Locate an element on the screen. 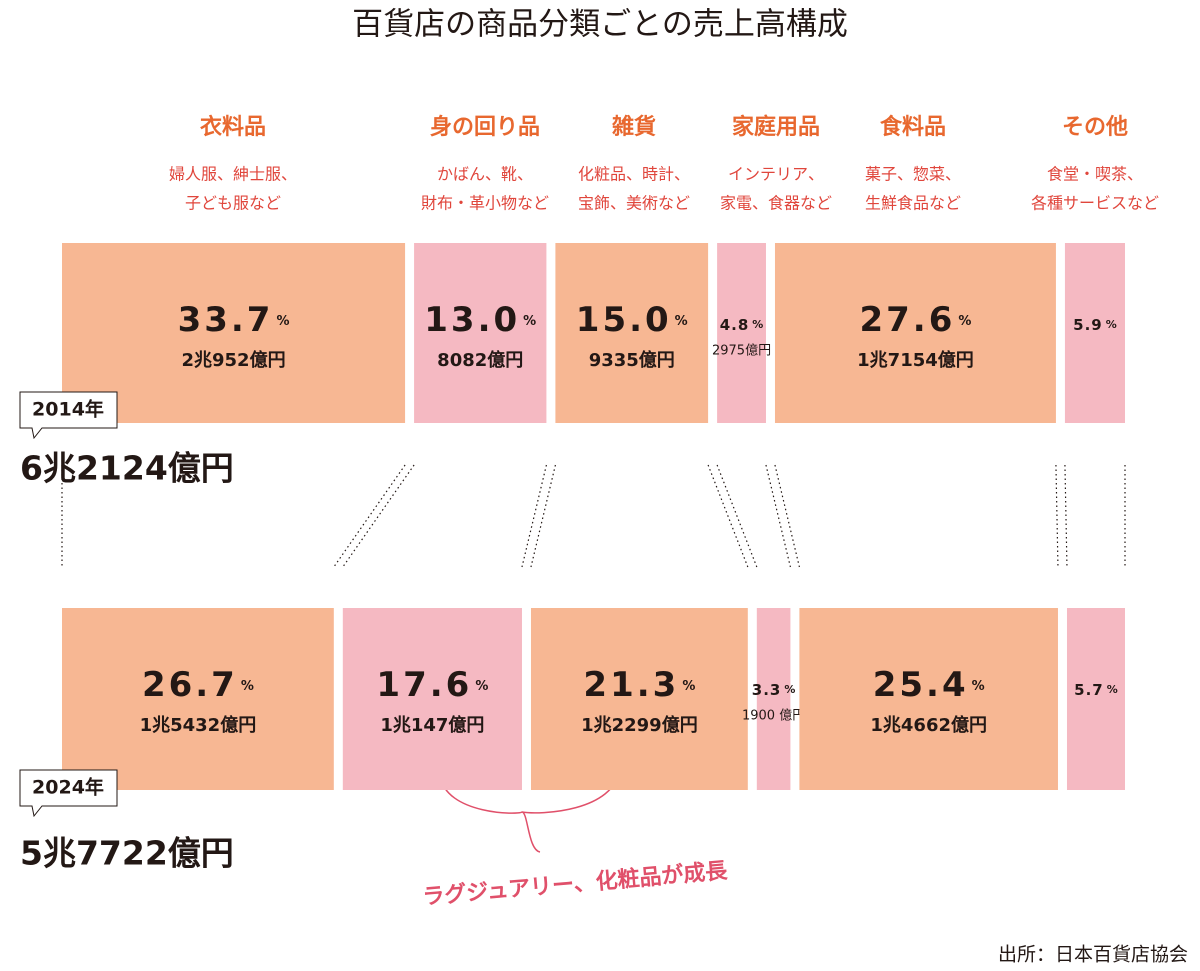 The height and width of the screenshot is (971, 1200). category-note: 各種サービスなど is located at coordinates (1095, 203).